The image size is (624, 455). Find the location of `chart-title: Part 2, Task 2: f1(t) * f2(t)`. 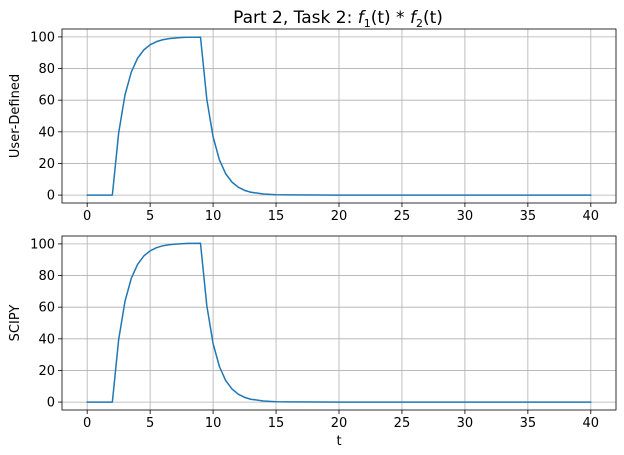

chart-title: Part 2, Task 2: f1(t) * f2(t) is located at coordinates (338, 19).